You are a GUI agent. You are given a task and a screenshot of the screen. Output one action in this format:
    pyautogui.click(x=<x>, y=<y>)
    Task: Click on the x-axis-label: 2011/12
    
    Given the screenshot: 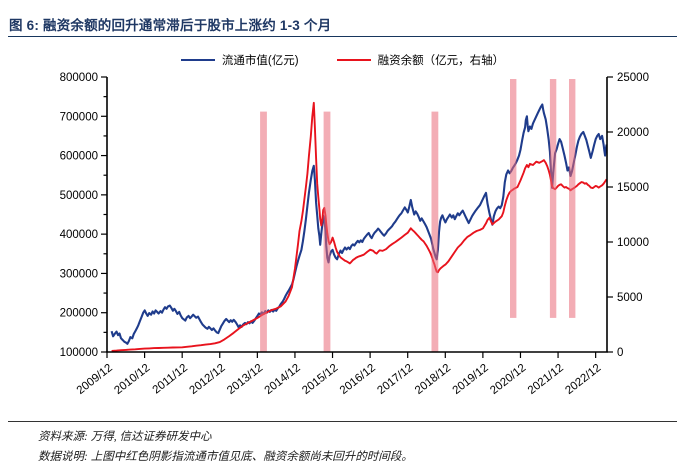 What is the action you would take?
    pyautogui.click(x=170, y=379)
    